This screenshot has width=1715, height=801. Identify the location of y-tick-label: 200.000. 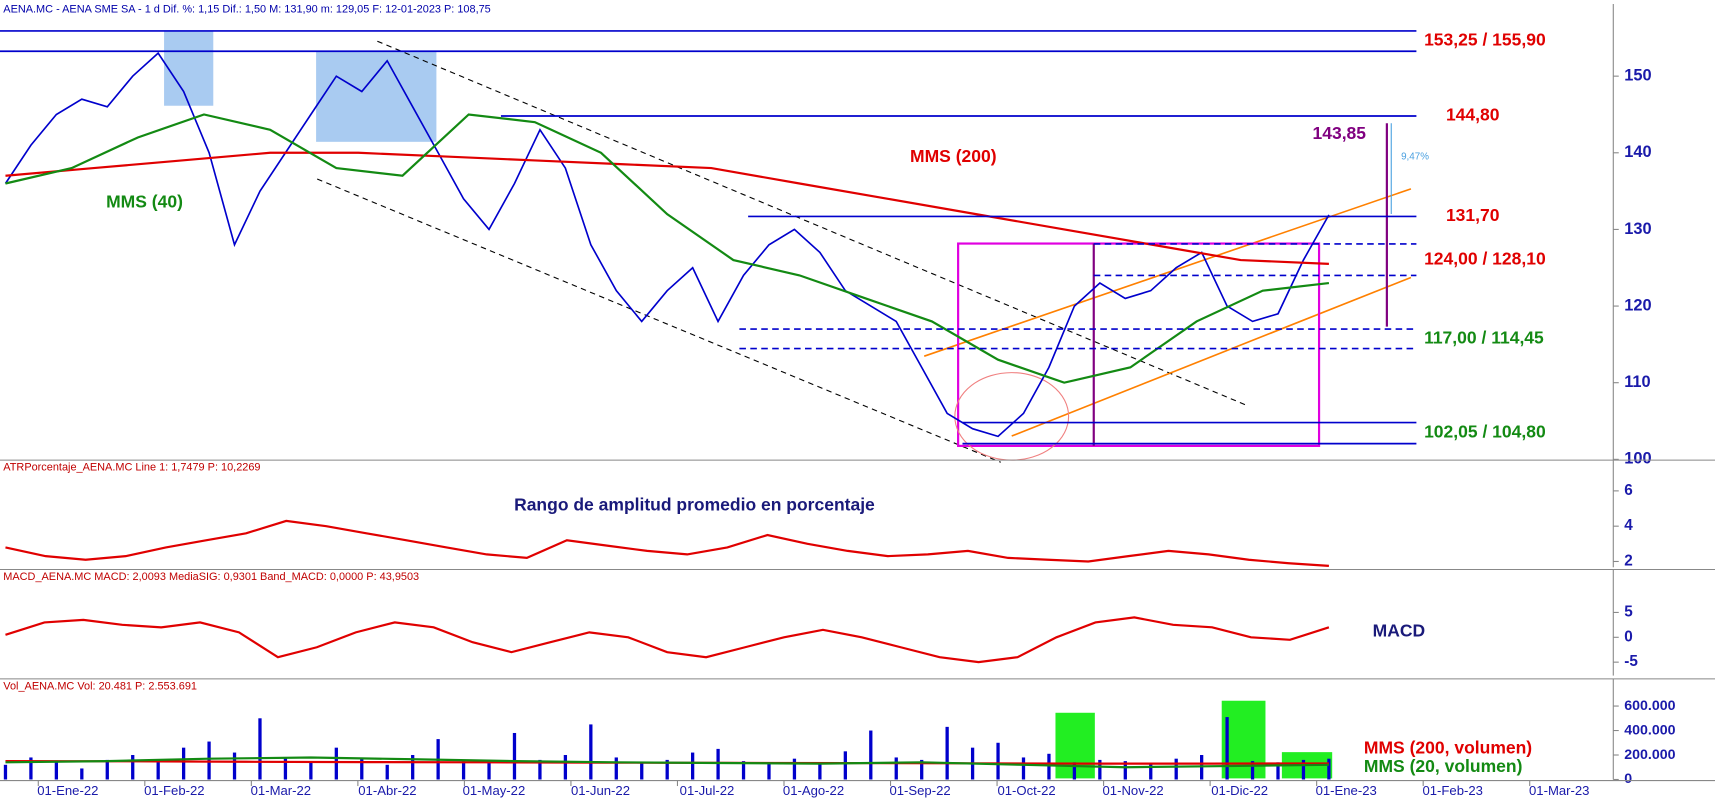
(1649, 755).